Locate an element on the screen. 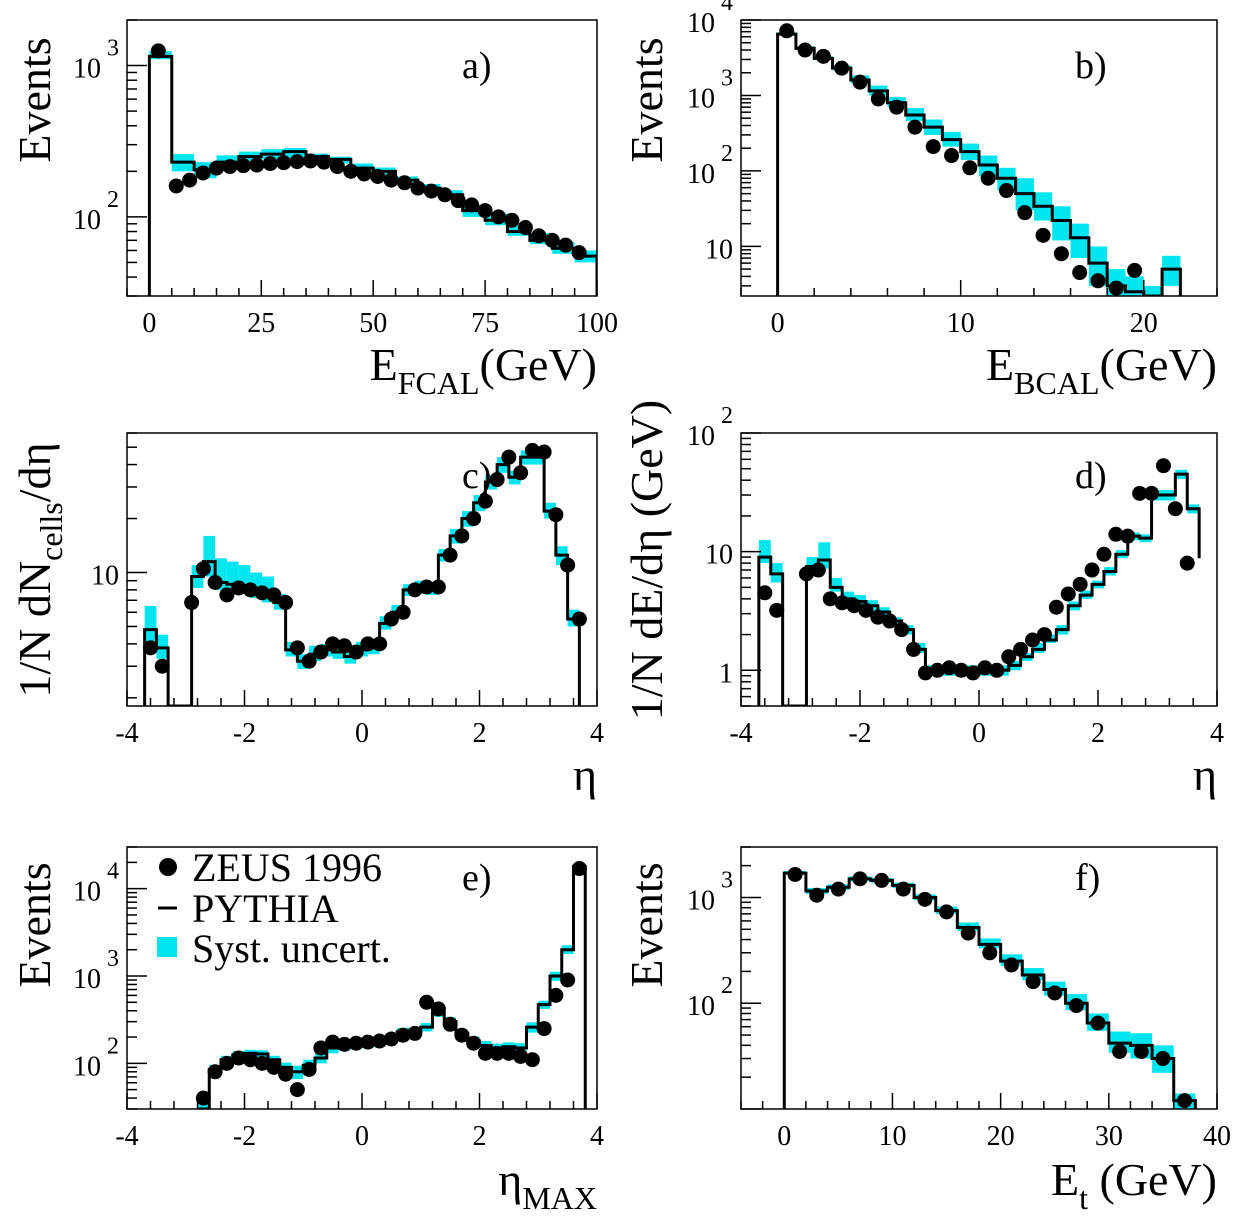  legend: ZEUS 1996 PYTHIA Syst. uncert. is located at coordinates (274, 908).